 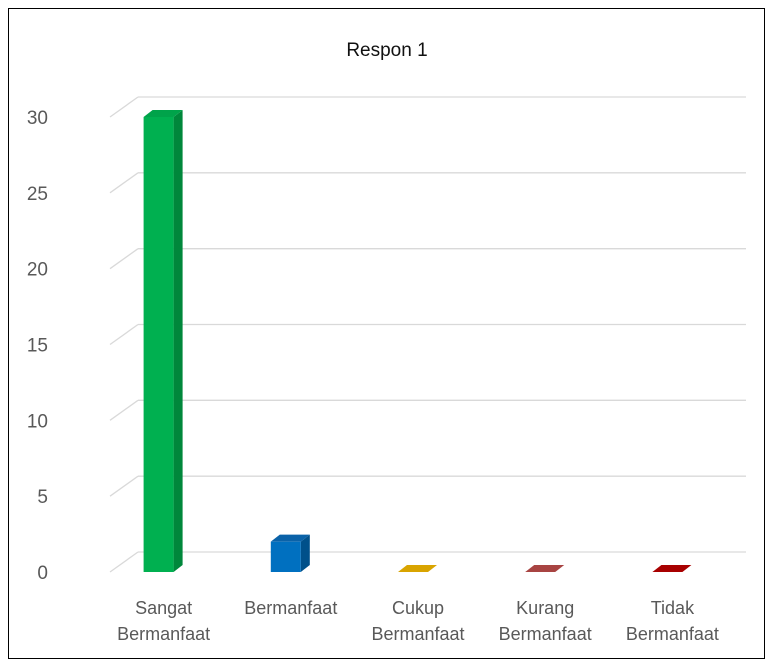 What do you see at coordinates (545, 608) in the screenshot?
I see `x-tick-label: Kurang` at bounding box center [545, 608].